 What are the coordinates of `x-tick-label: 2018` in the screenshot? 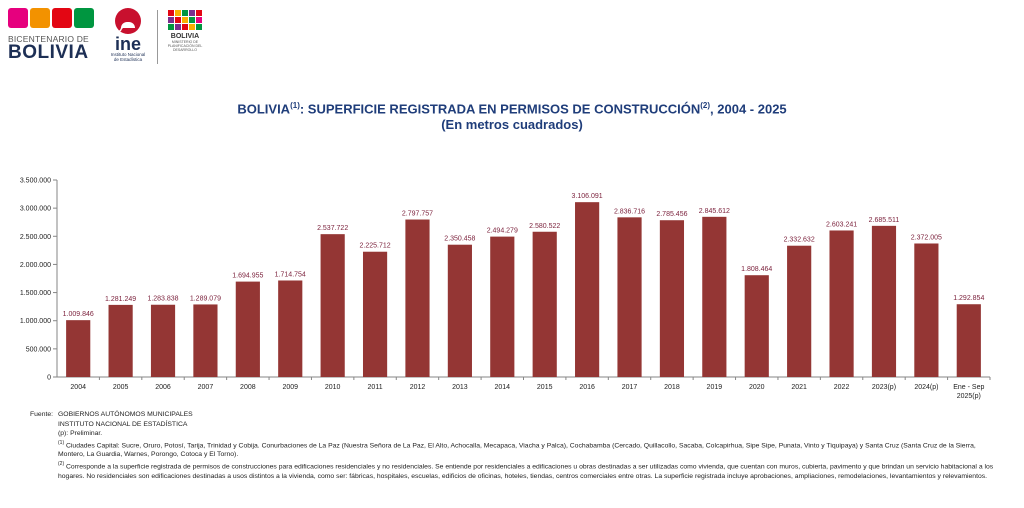 It's located at (672, 387).